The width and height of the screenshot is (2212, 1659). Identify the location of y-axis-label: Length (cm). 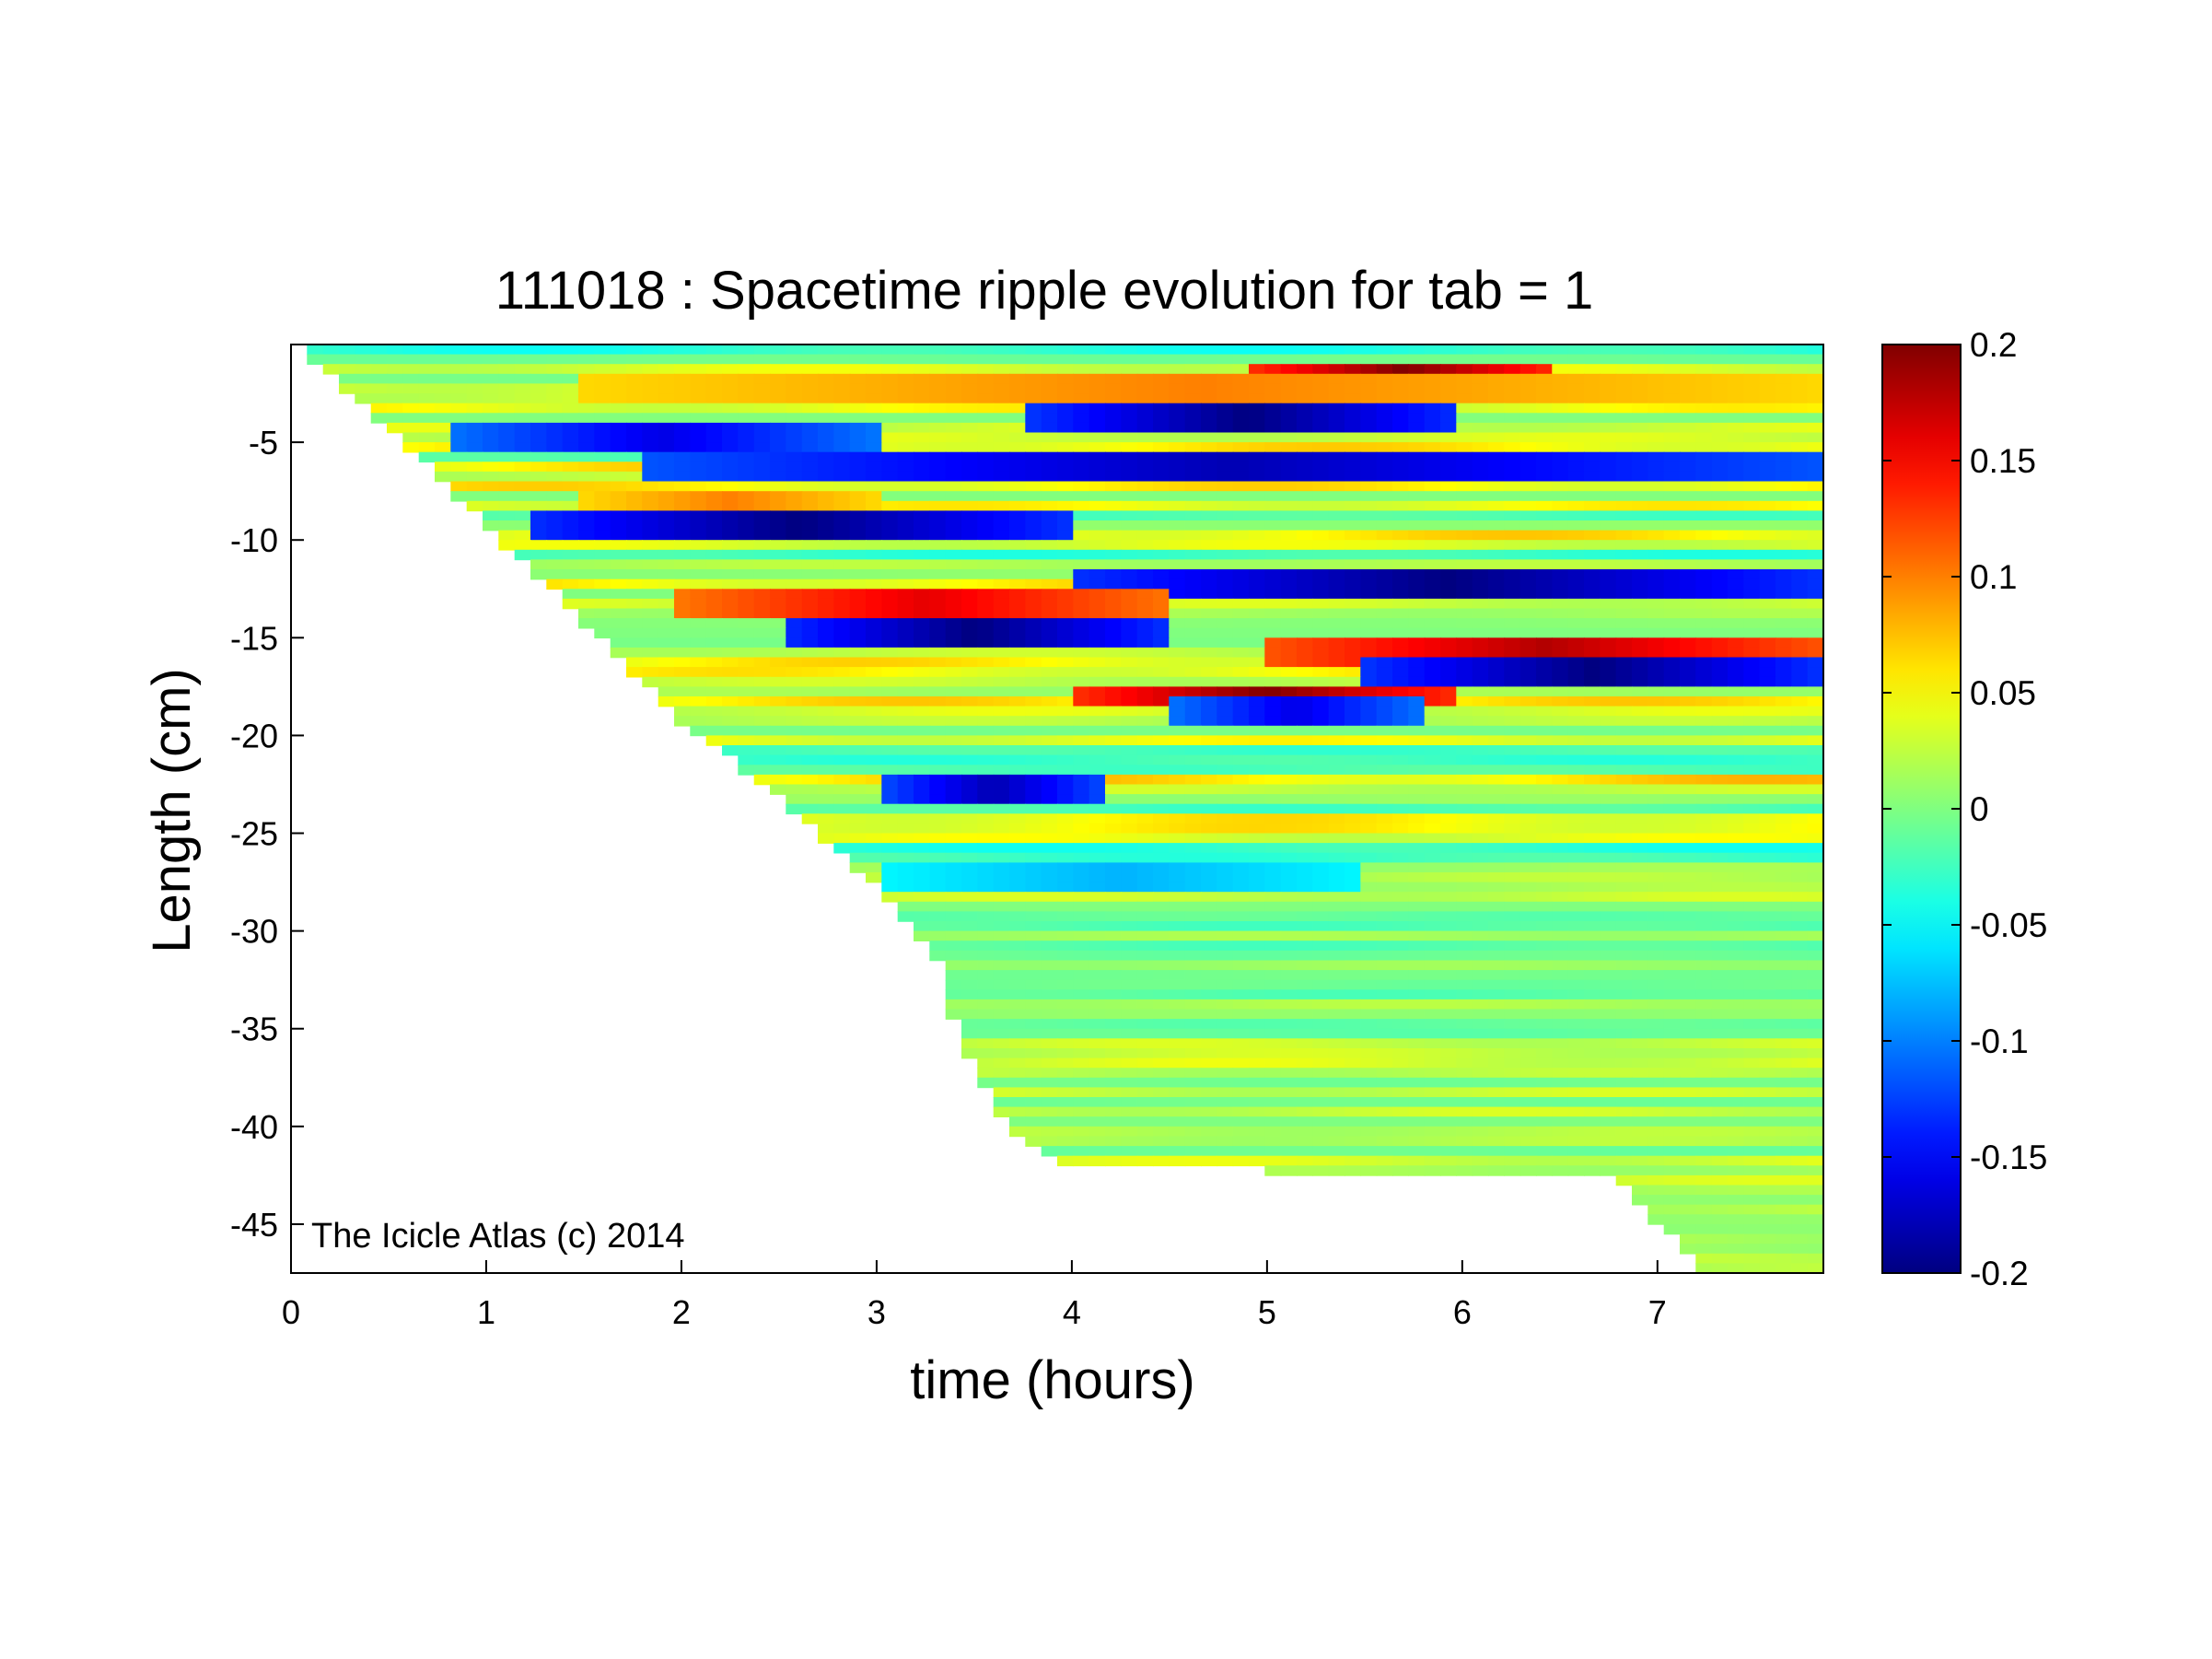
(172, 810).